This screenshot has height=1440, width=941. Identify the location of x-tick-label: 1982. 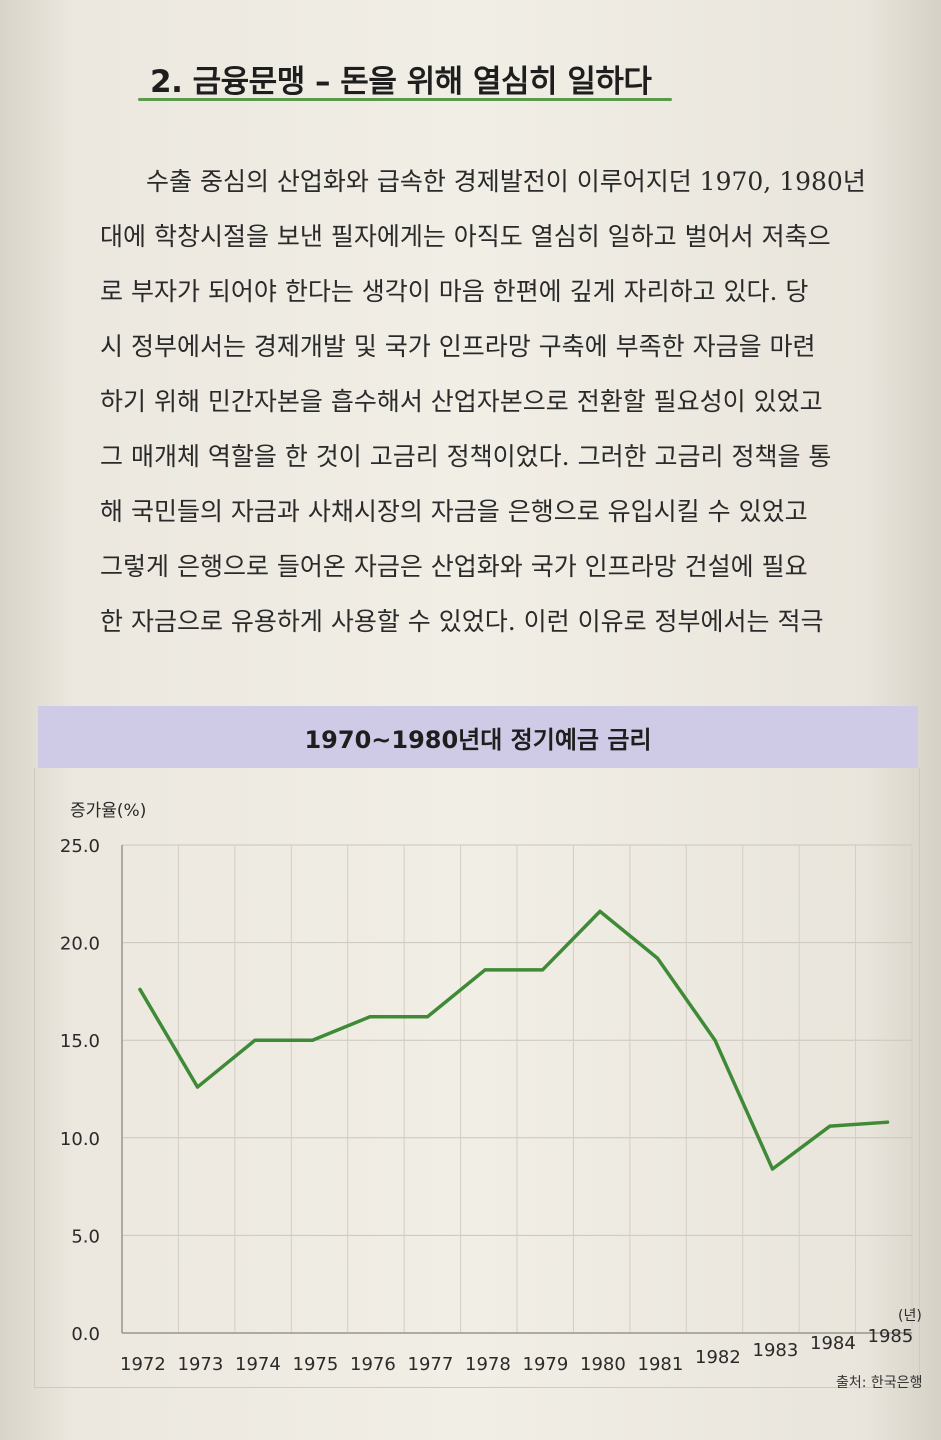
(718, 1357).